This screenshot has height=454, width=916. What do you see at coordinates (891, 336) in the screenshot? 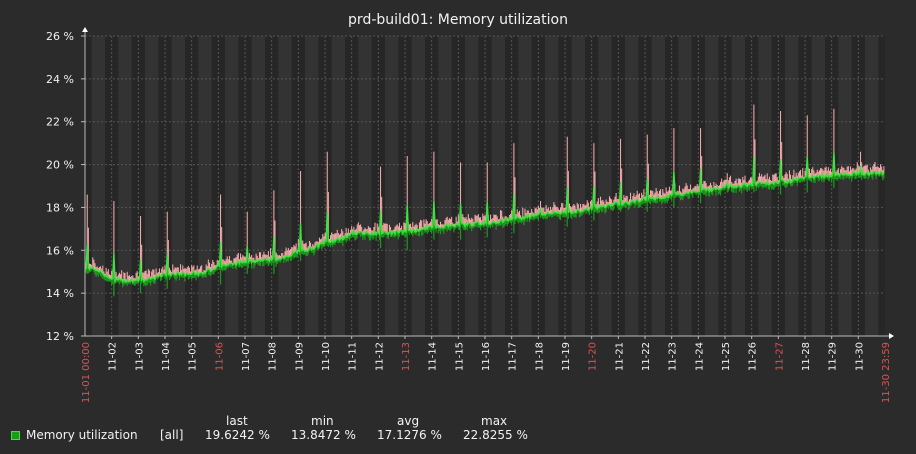
I see `x-axis-arrow-icon` at bounding box center [891, 336].